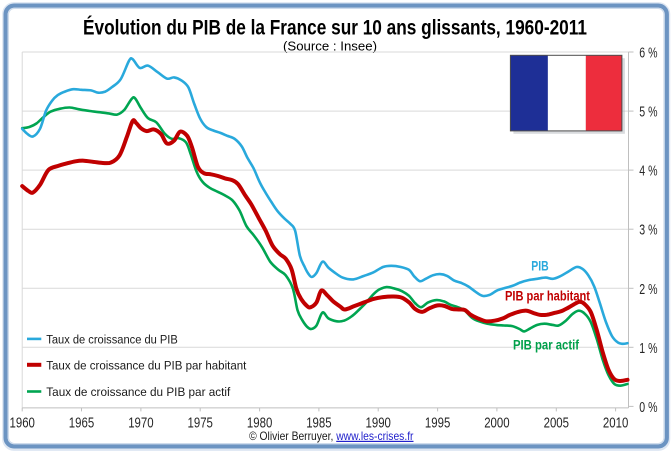 The height and width of the screenshot is (453, 672). Describe the element at coordinates (539, 265) in the screenshot. I see `svg-text: PIB` at that location.